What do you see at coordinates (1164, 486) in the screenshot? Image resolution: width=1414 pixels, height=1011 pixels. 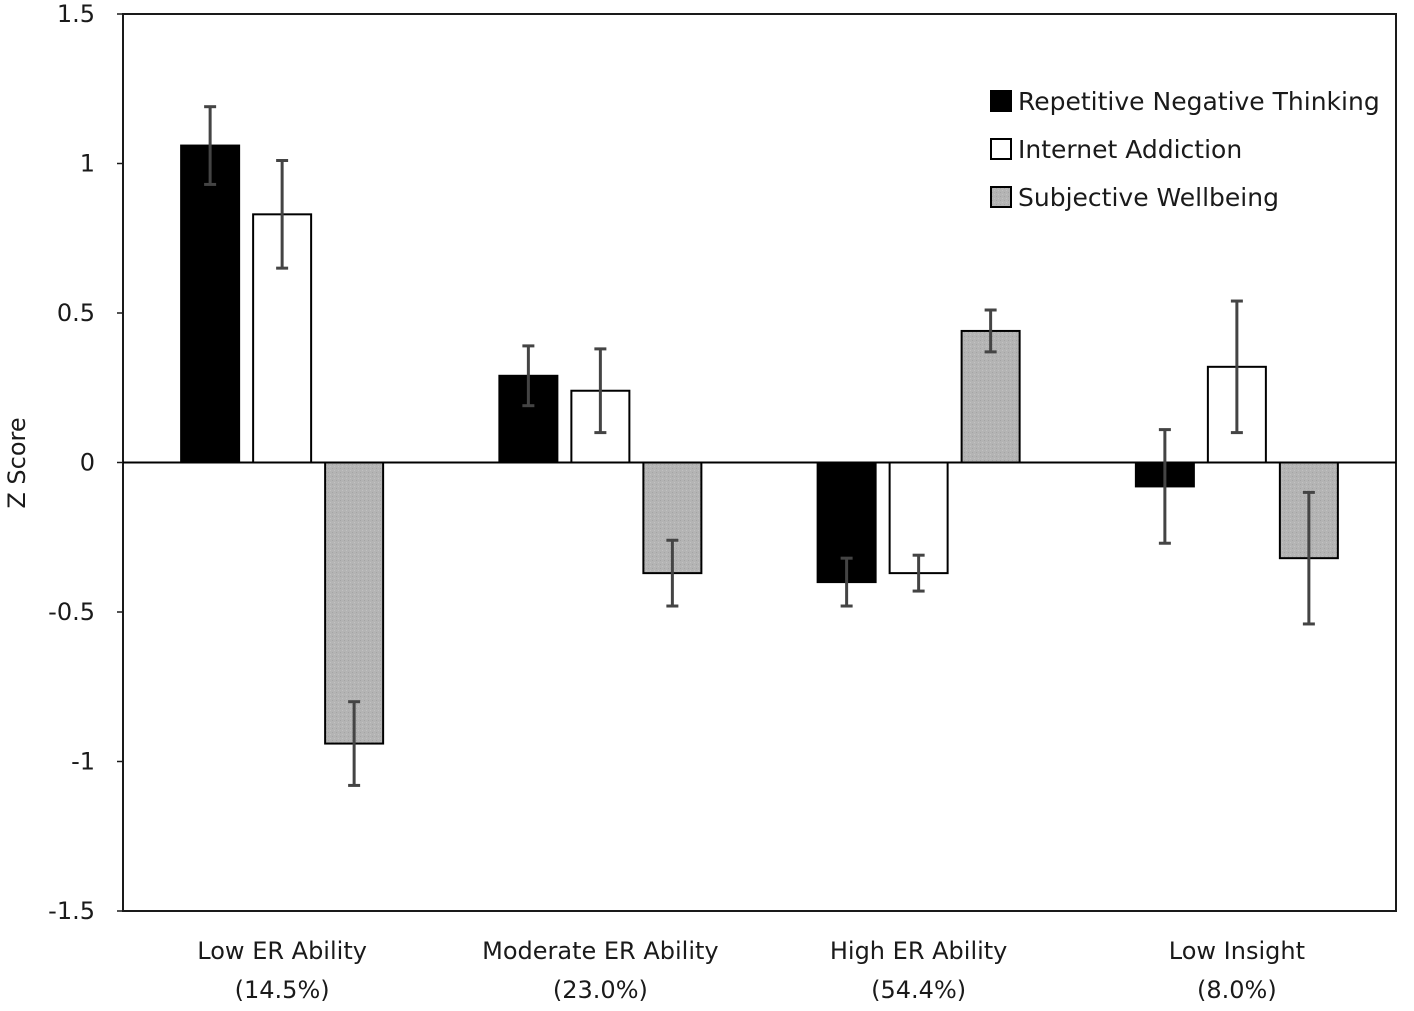 I see `error-bar-repetitive-negative-thinking-low-insight` at bounding box center [1164, 486].